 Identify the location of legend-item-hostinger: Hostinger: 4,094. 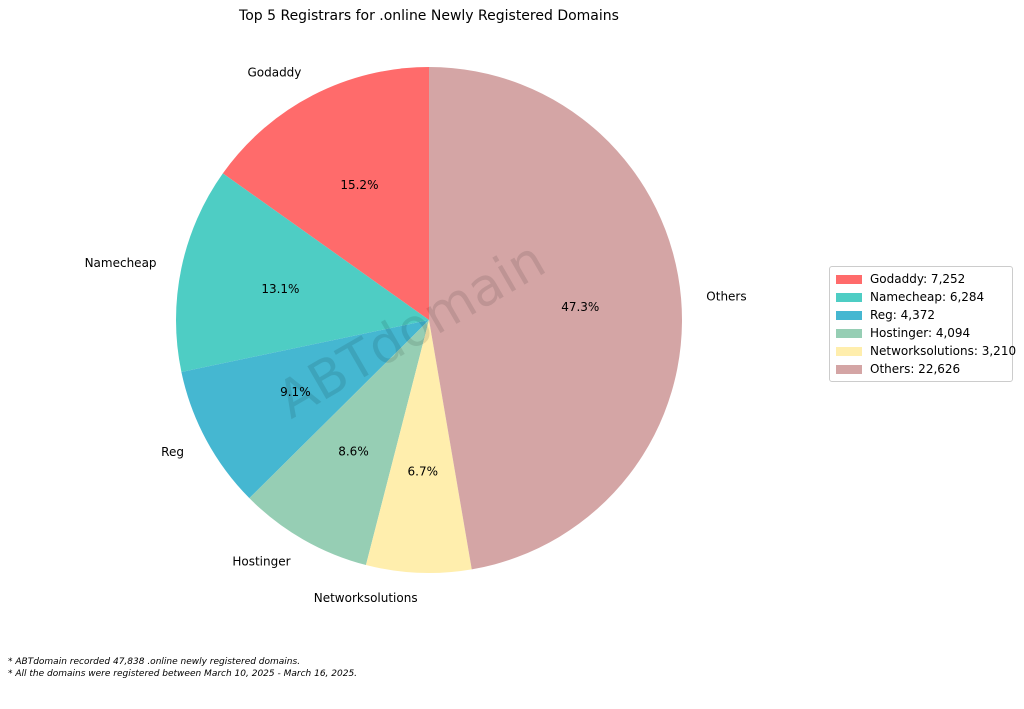
(921, 333).